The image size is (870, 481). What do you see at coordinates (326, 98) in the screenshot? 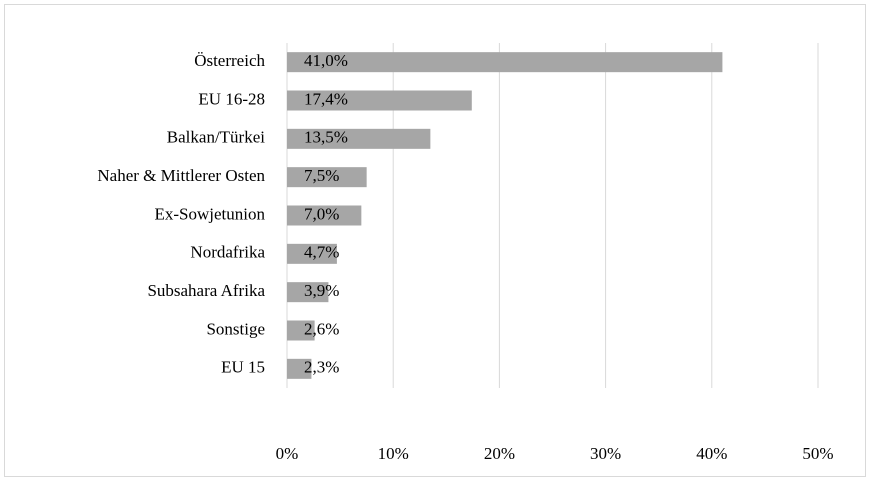
I see `value-label: 17,4%` at bounding box center [326, 98].